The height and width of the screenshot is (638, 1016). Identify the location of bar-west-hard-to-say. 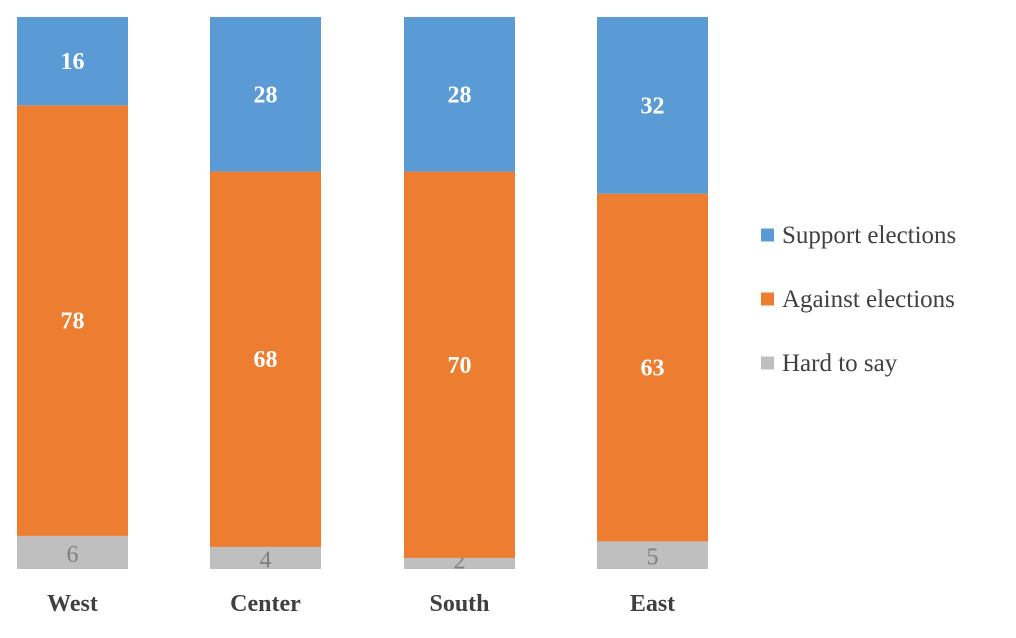
(72, 552).